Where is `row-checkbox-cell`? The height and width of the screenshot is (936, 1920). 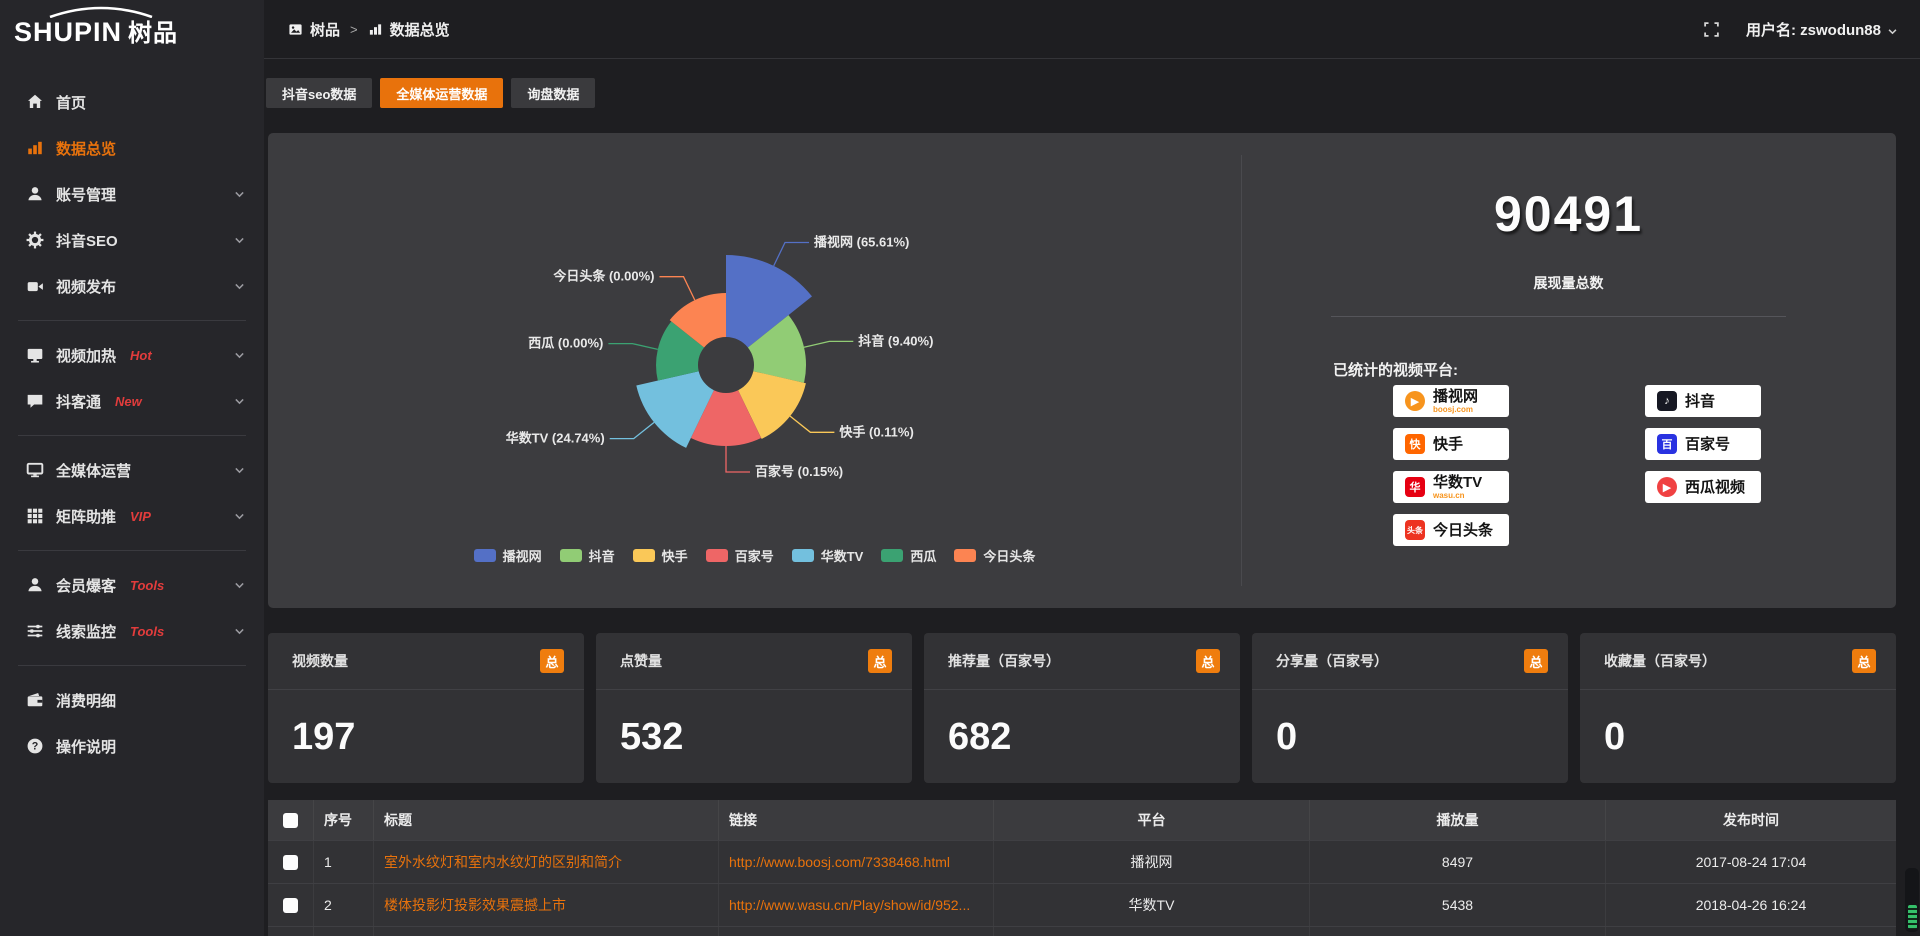 row-checkbox-cell is located at coordinates (291, 862).